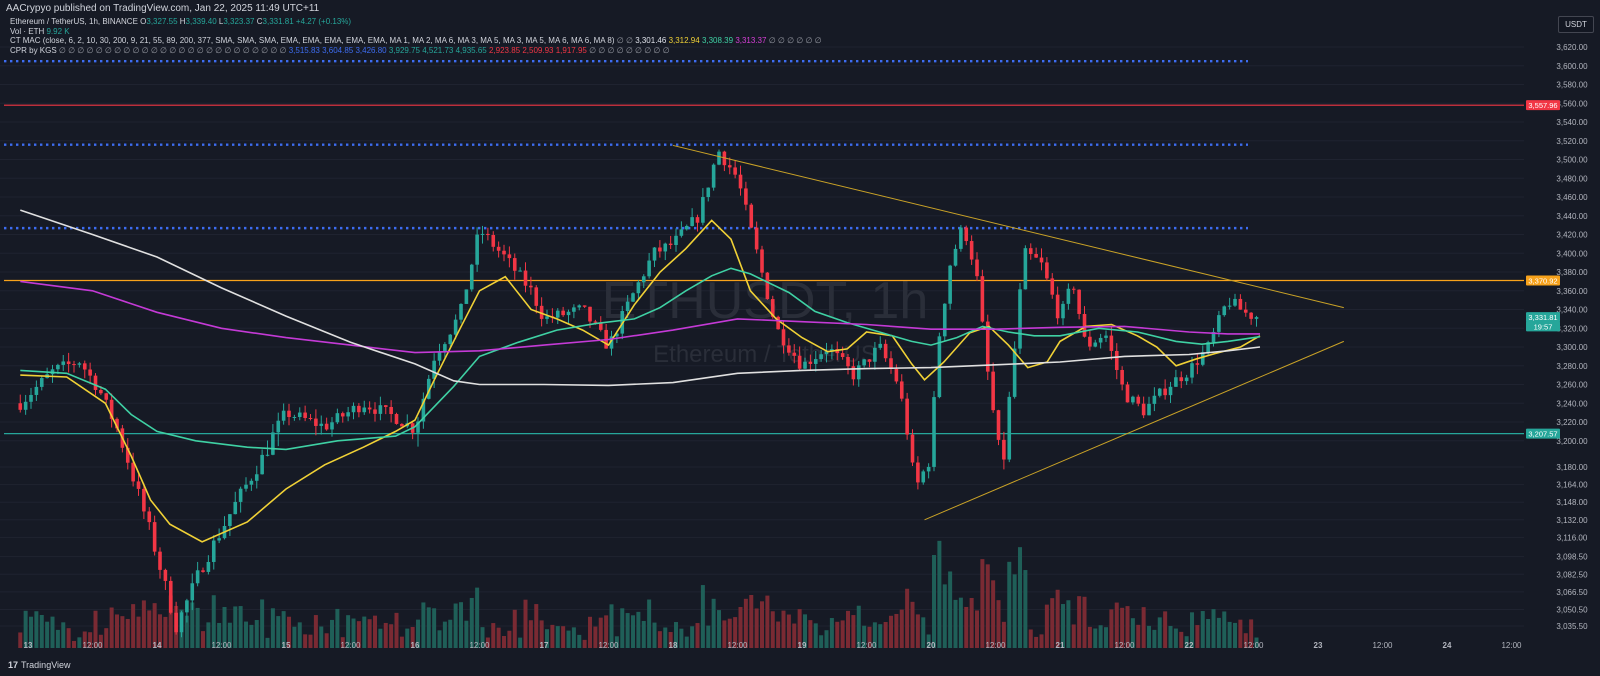 This screenshot has height=676, width=1600. Describe the element at coordinates (58, 31) in the screenshot. I see `legend-volume-value: 9.92 K` at that location.